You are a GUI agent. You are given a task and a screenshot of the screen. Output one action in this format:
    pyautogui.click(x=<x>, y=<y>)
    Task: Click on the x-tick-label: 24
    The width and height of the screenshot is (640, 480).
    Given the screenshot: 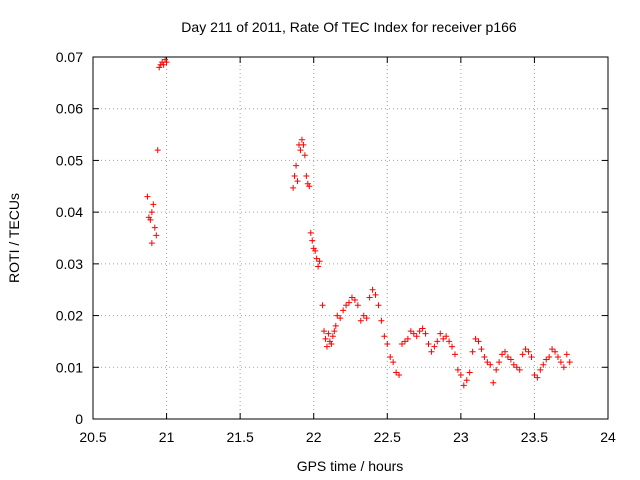 What is the action you would take?
    pyautogui.click(x=608, y=437)
    